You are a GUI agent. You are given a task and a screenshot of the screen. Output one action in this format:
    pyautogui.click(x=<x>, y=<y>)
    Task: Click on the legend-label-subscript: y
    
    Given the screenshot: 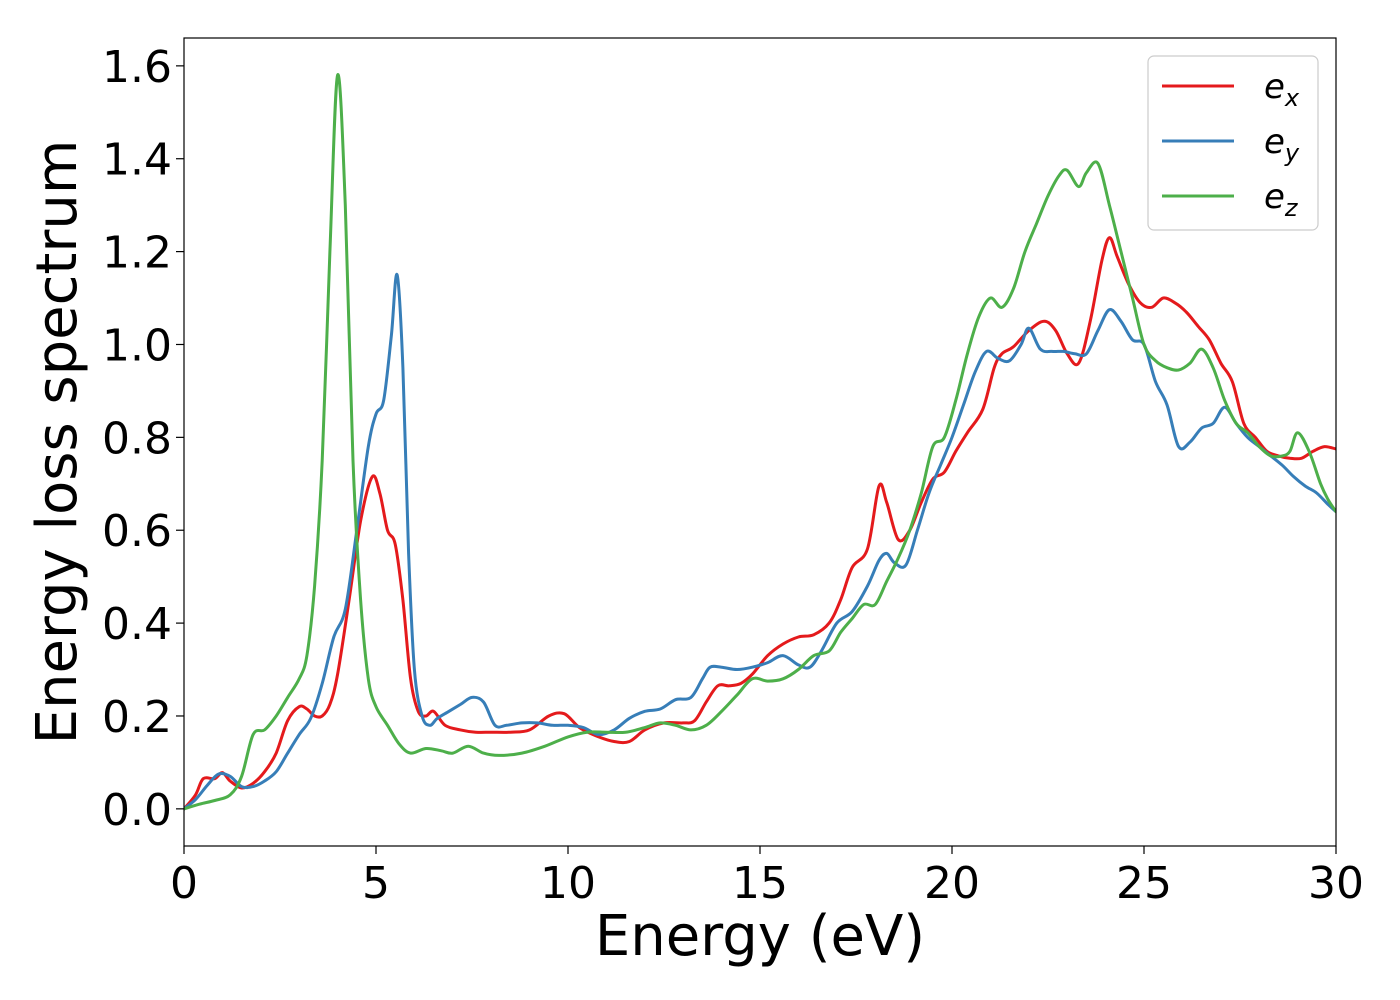 What is the action you would take?
    pyautogui.click(x=1292, y=153)
    